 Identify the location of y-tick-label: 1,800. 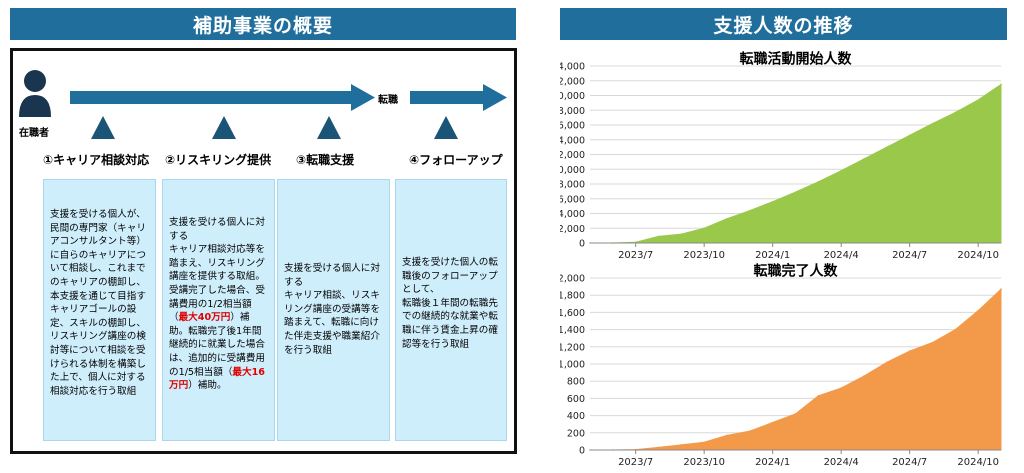
(572, 296).